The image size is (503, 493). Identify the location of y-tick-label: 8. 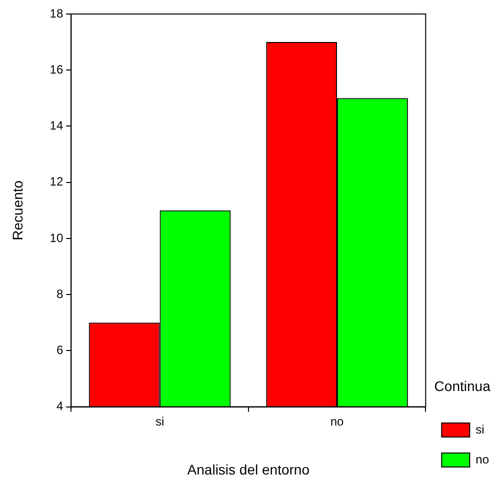
(60, 293).